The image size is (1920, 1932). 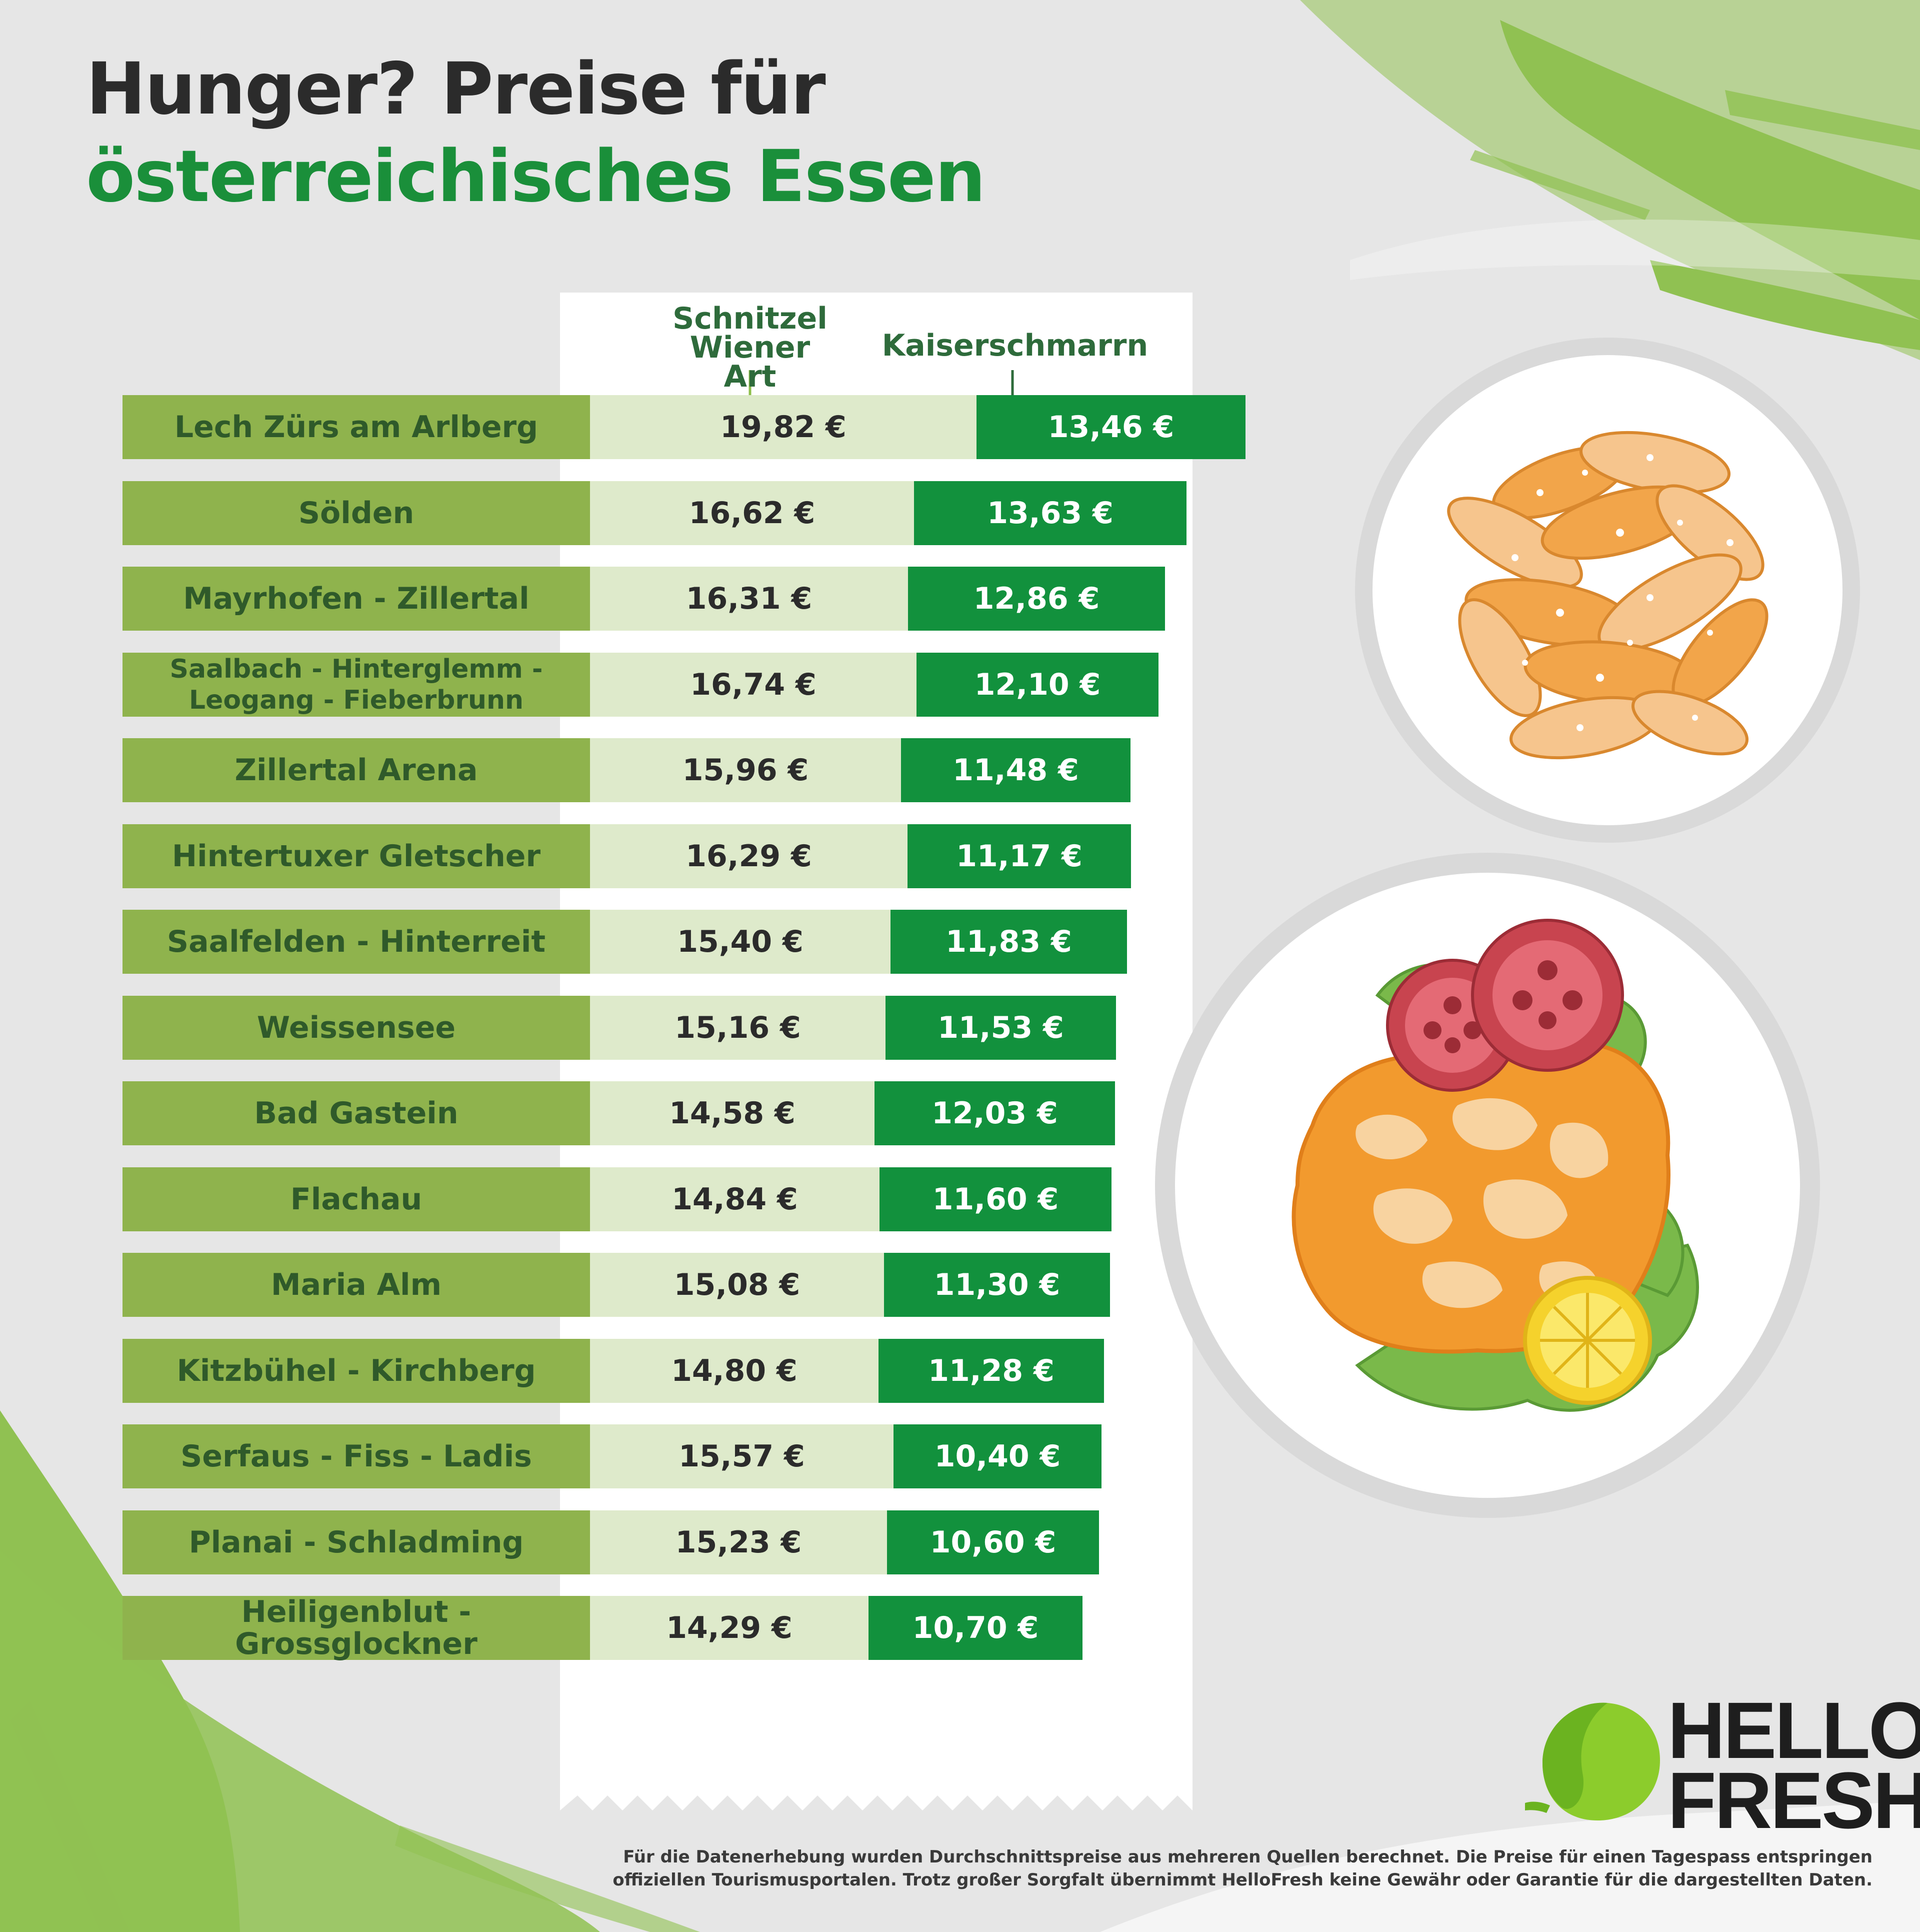 What do you see at coordinates (1019, 856) in the screenshot?
I see `kaiserschmarrn-bar: 11,17 €` at bounding box center [1019, 856].